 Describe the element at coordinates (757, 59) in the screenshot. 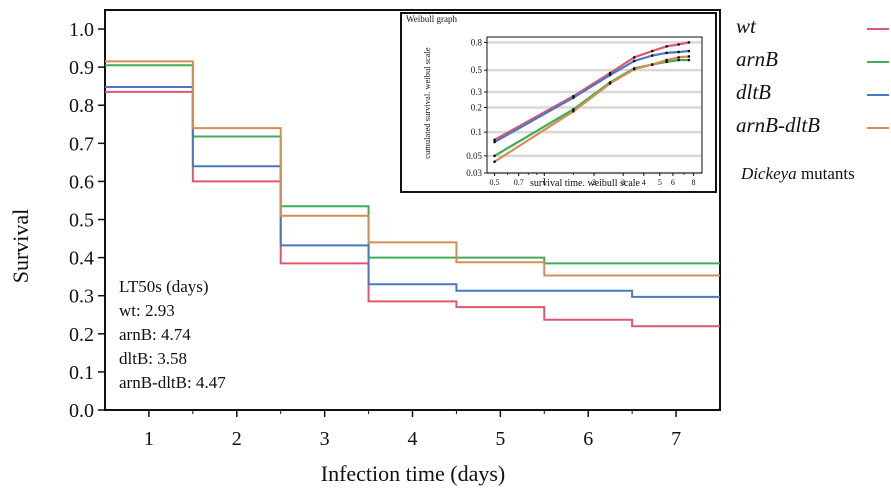

I see `legend-label: arnB` at that location.